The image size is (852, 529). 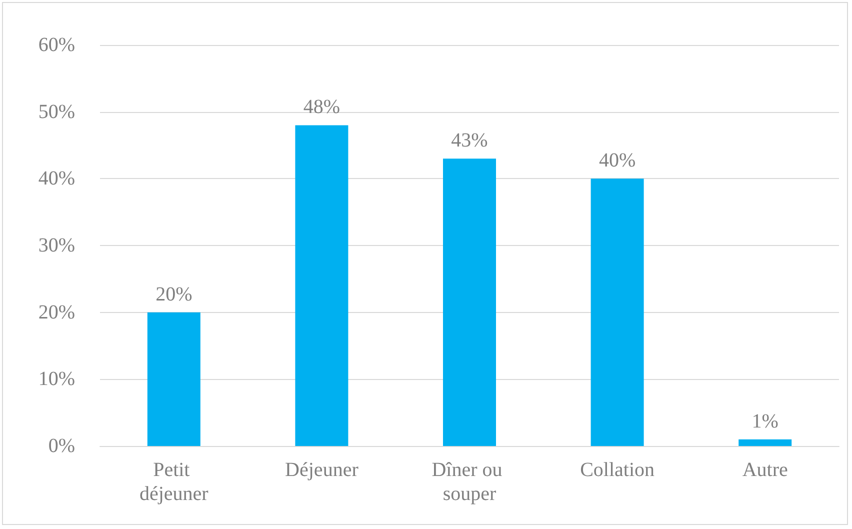 I want to click on x-tick-label: Collation, so click(x=617, y=470).